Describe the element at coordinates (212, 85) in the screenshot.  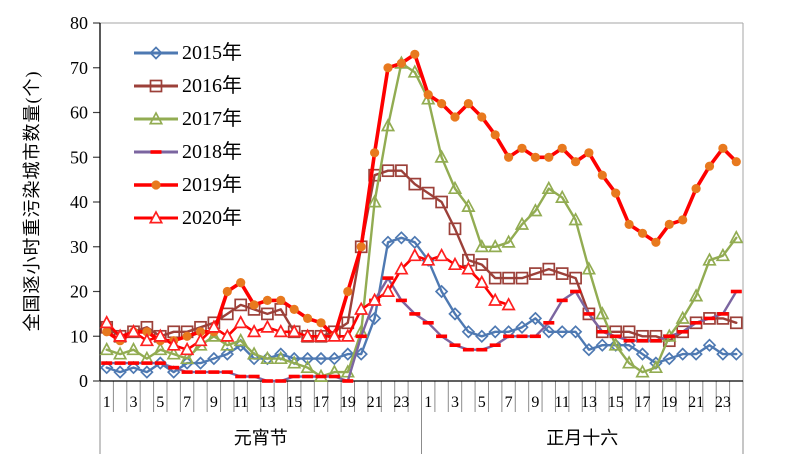
I see `legend-label-2016: 2016年` at that location.